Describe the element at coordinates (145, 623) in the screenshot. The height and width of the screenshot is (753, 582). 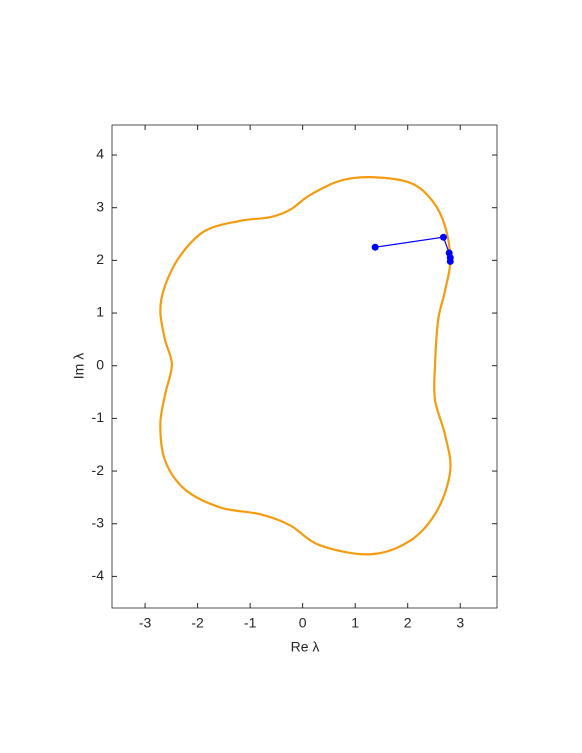
I see `x-tick-label: -3` at that location.